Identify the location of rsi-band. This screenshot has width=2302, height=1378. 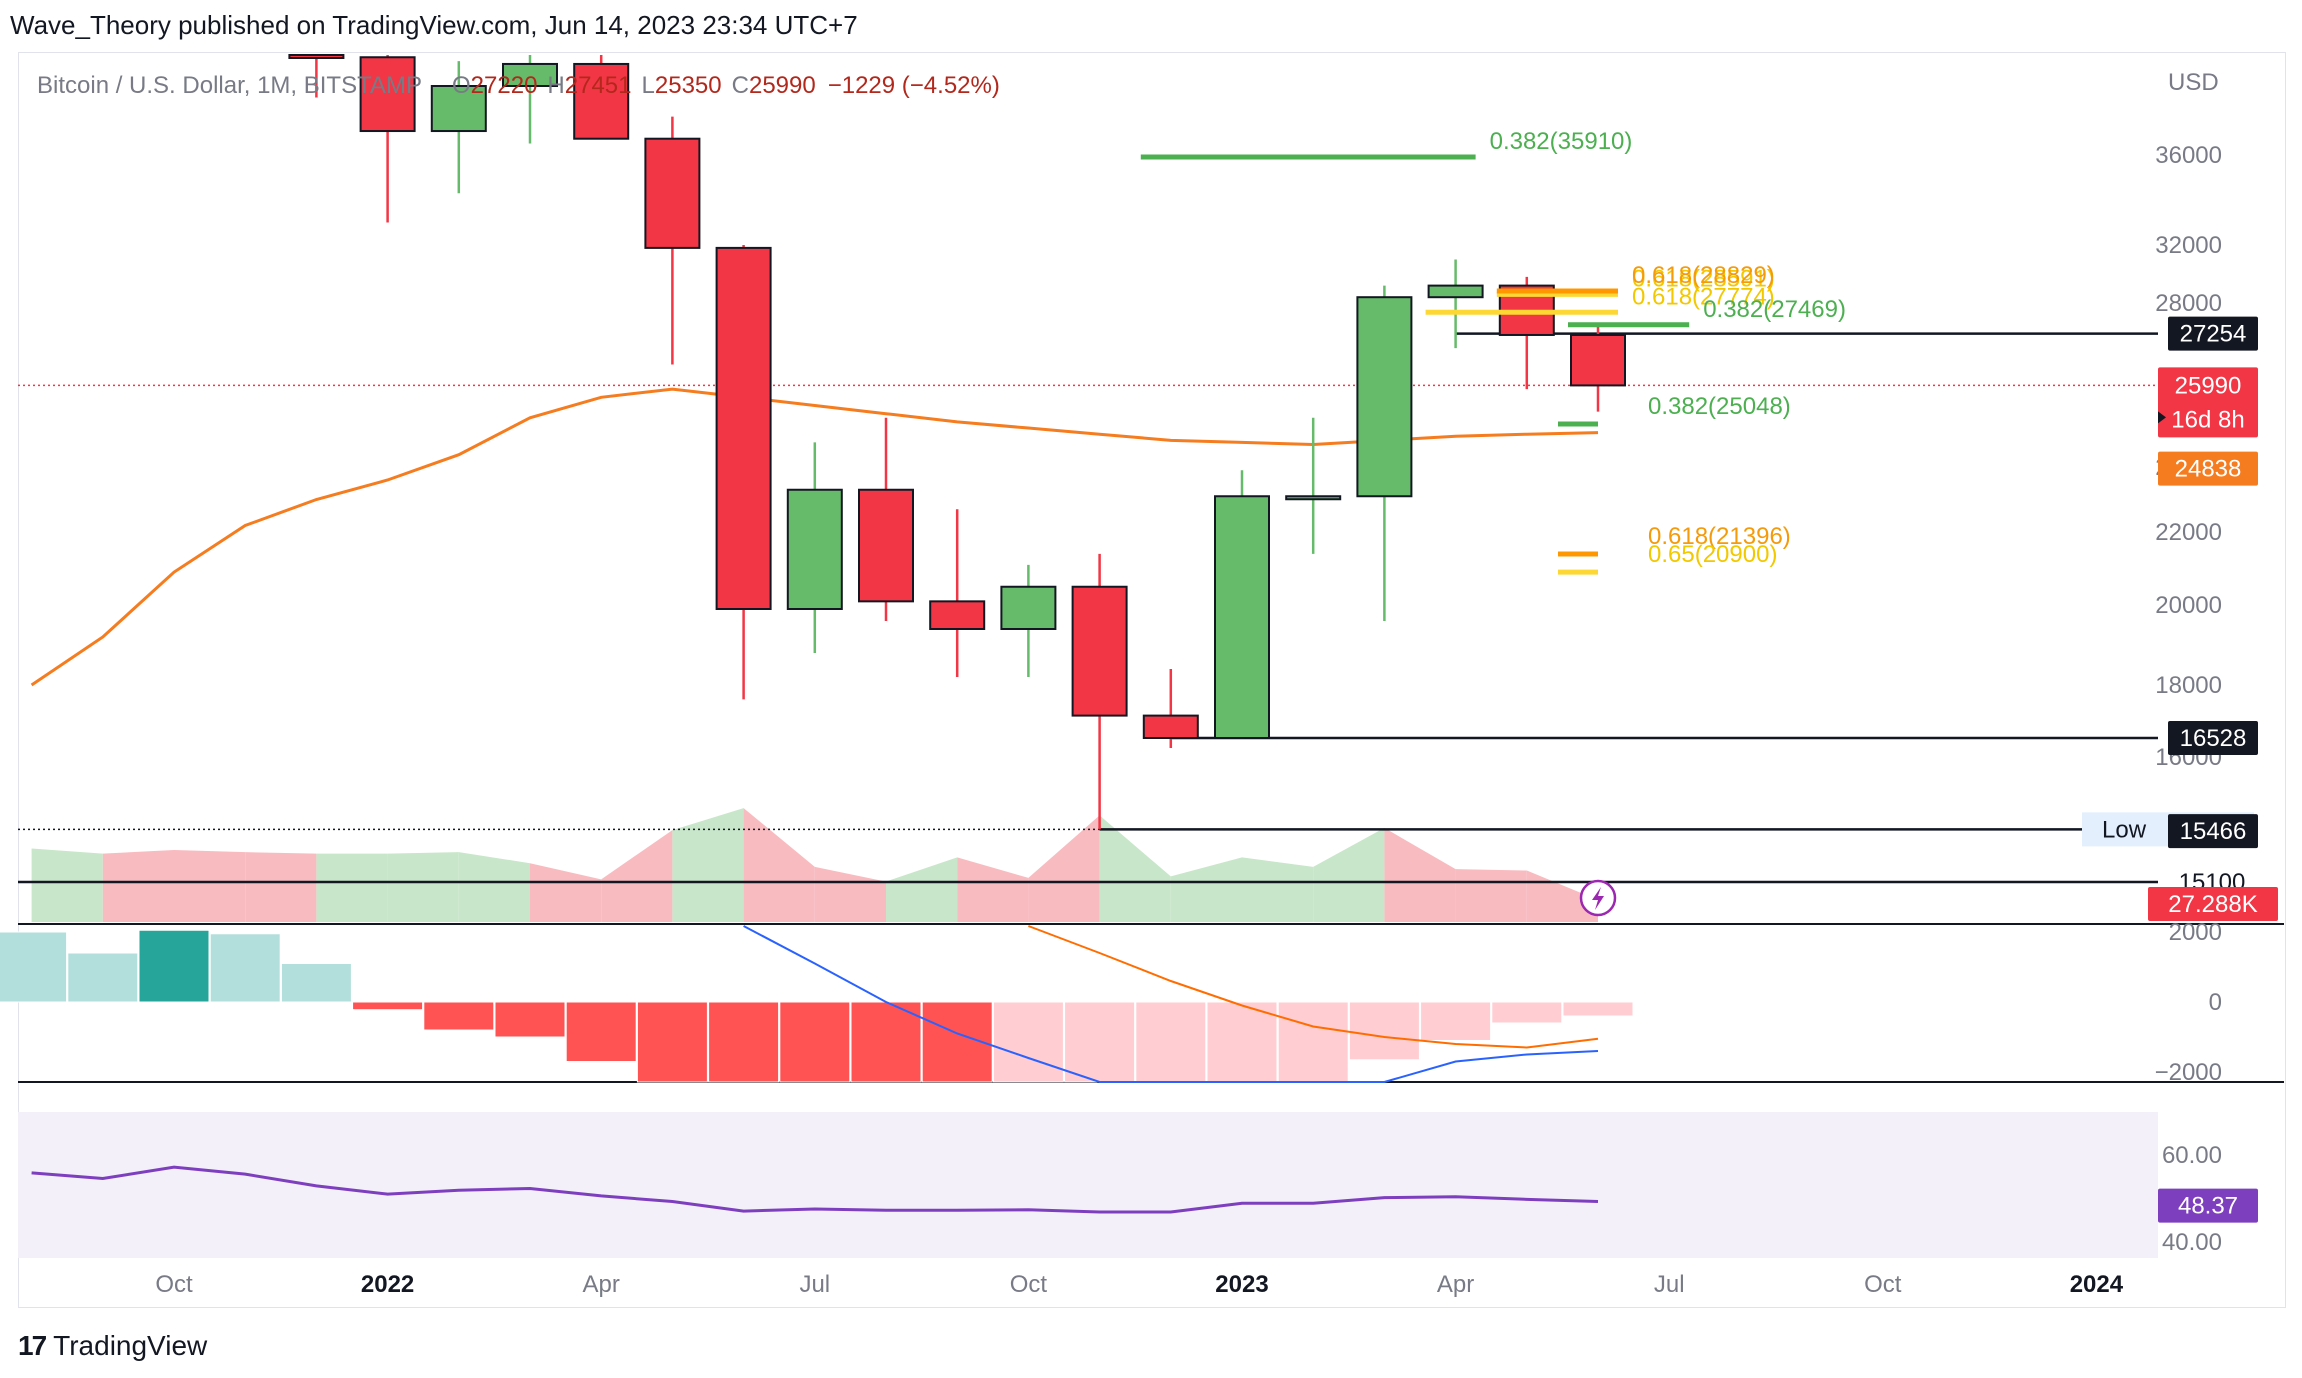
(1088, 1185).